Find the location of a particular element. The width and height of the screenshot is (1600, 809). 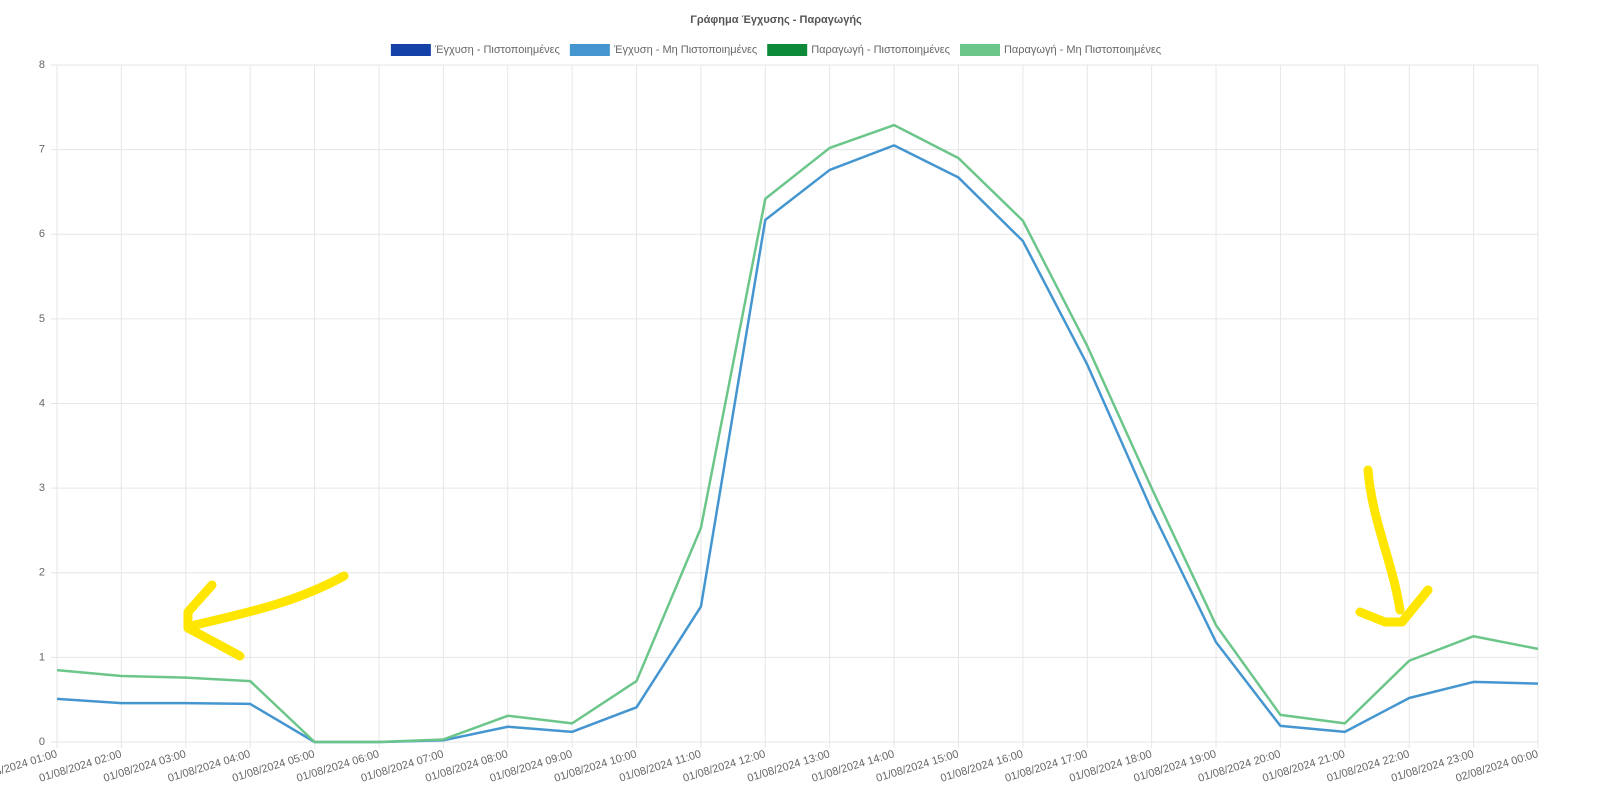

y-tick-label: 7 is located at coordinates (42, 150).